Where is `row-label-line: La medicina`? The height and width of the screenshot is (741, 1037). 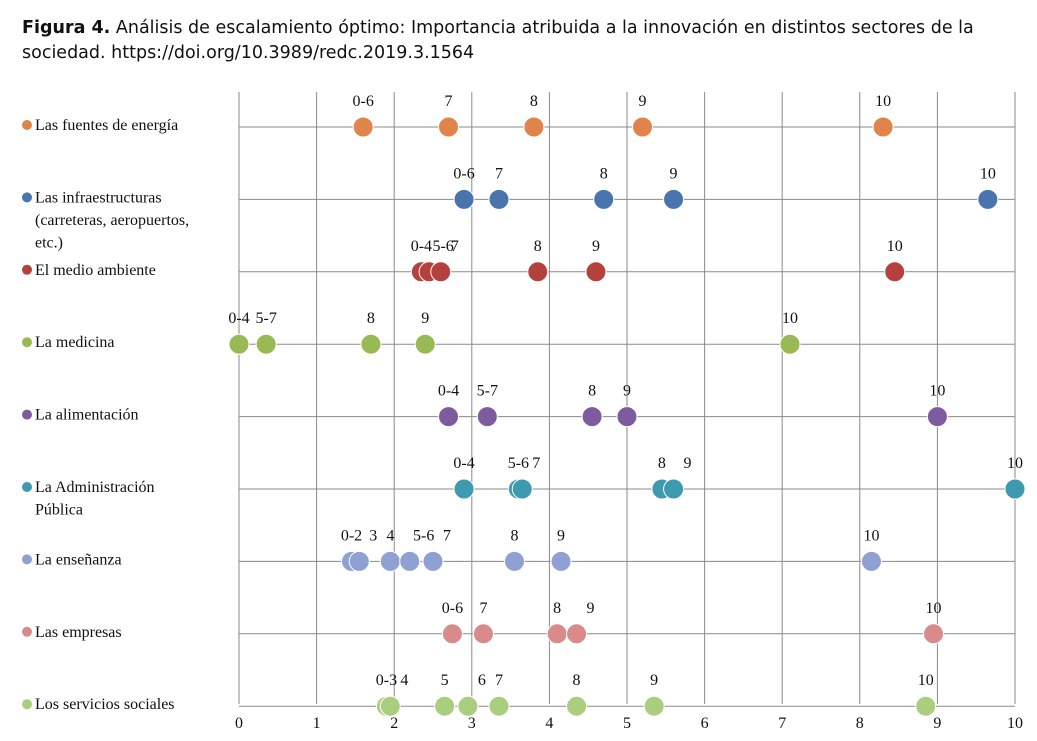
row-label-line: La medicina is located at coordinates (75, 342).